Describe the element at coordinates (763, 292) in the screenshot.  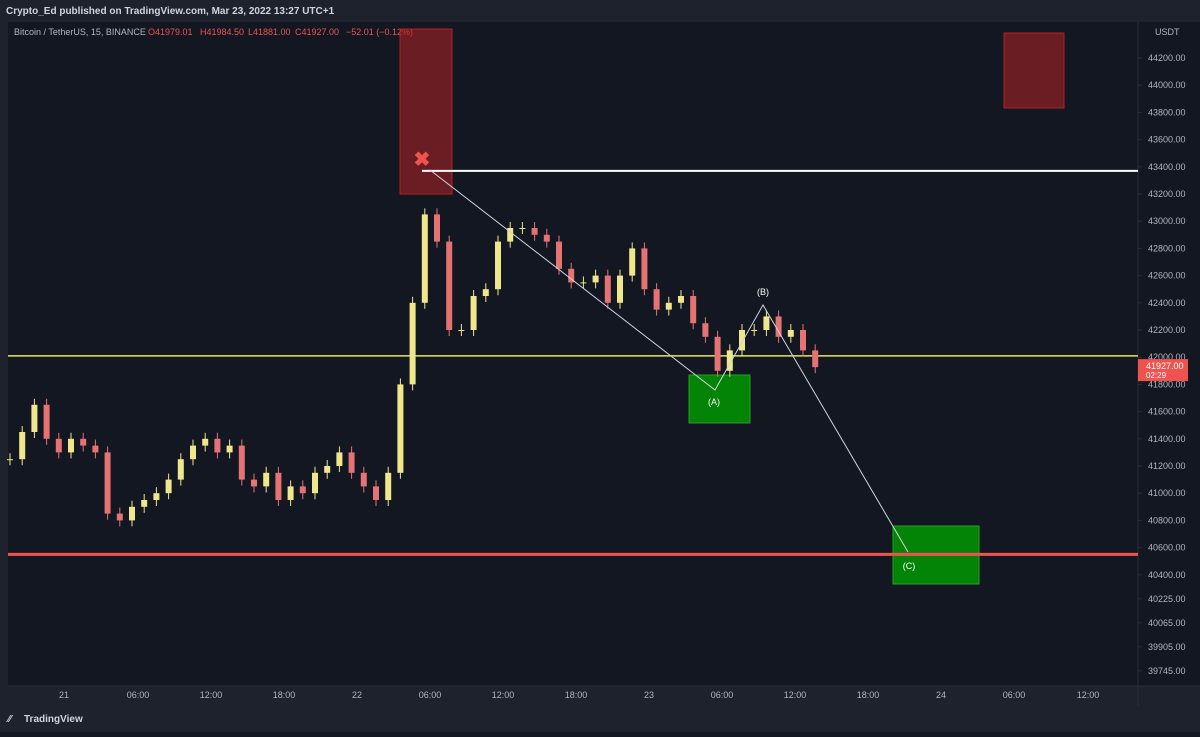
I see `wave-label: (B)` at that location.